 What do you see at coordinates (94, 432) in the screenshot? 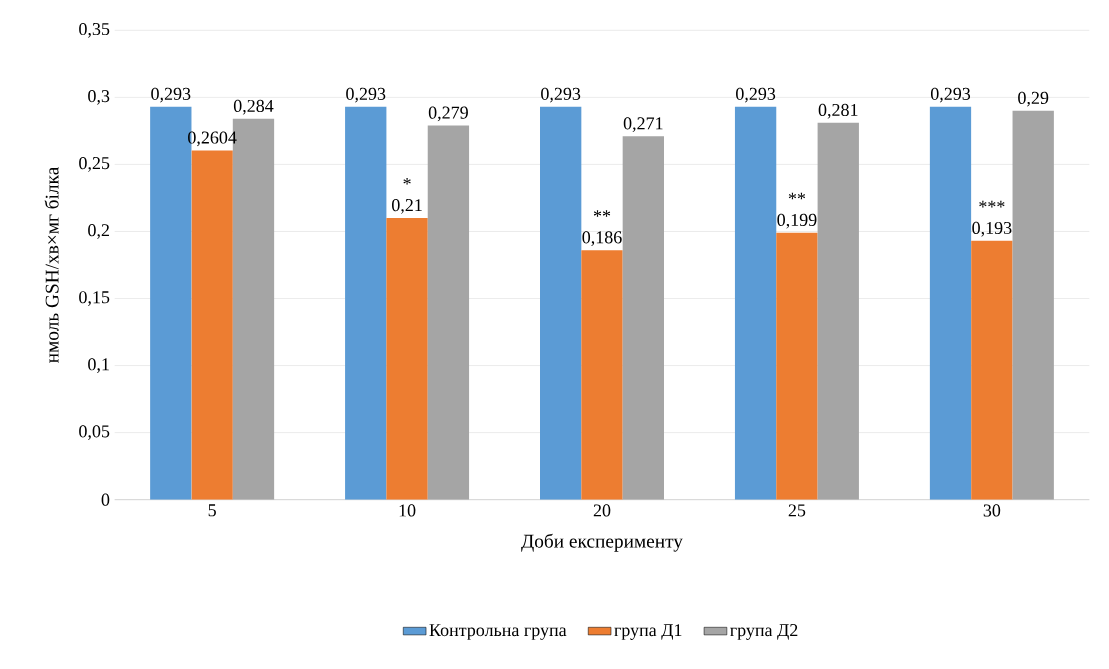
I see `y-tick-label: 0,05` at bounding box center [94, 432].